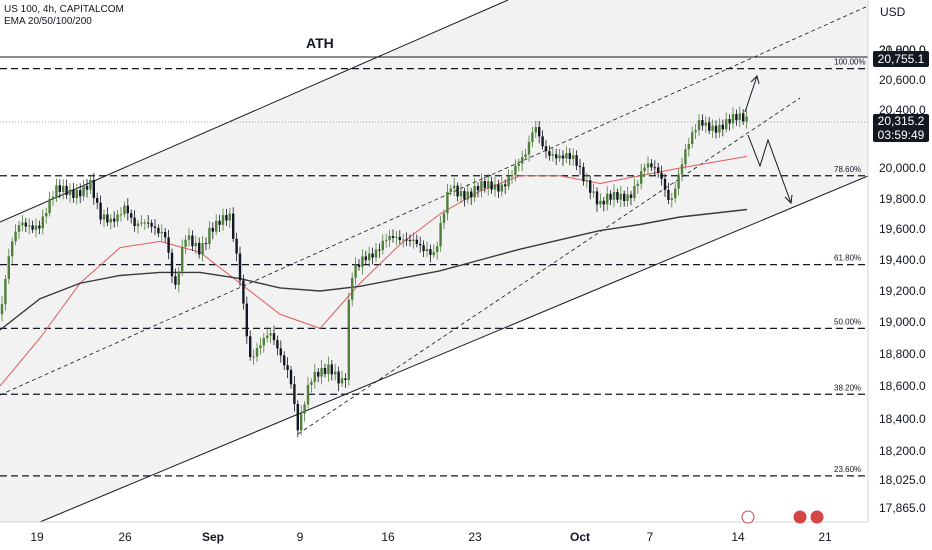  I want to click on time-tick: 9, so click(300, 537).